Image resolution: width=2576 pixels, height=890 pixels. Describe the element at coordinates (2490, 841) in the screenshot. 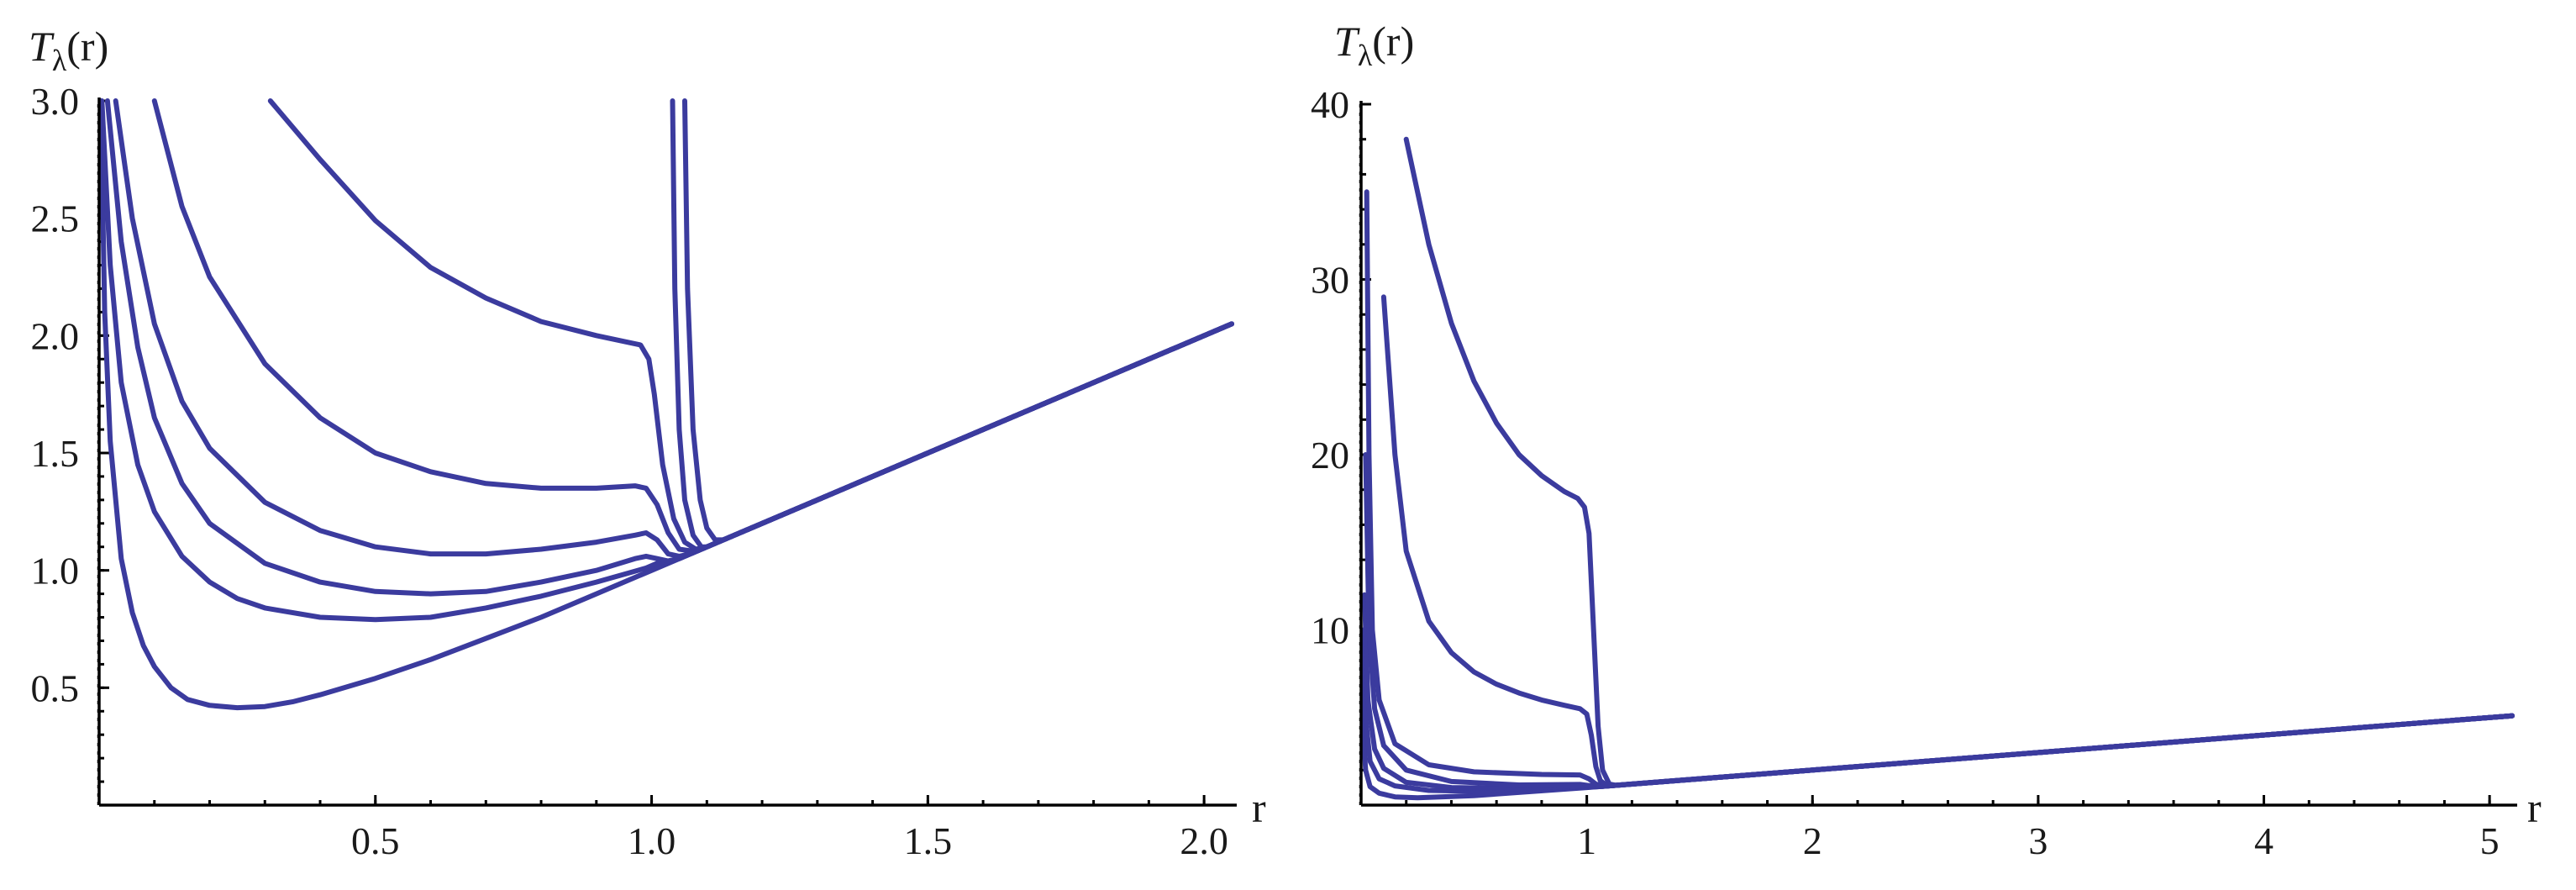

I see `right-x-tick-label: 5` at that location.